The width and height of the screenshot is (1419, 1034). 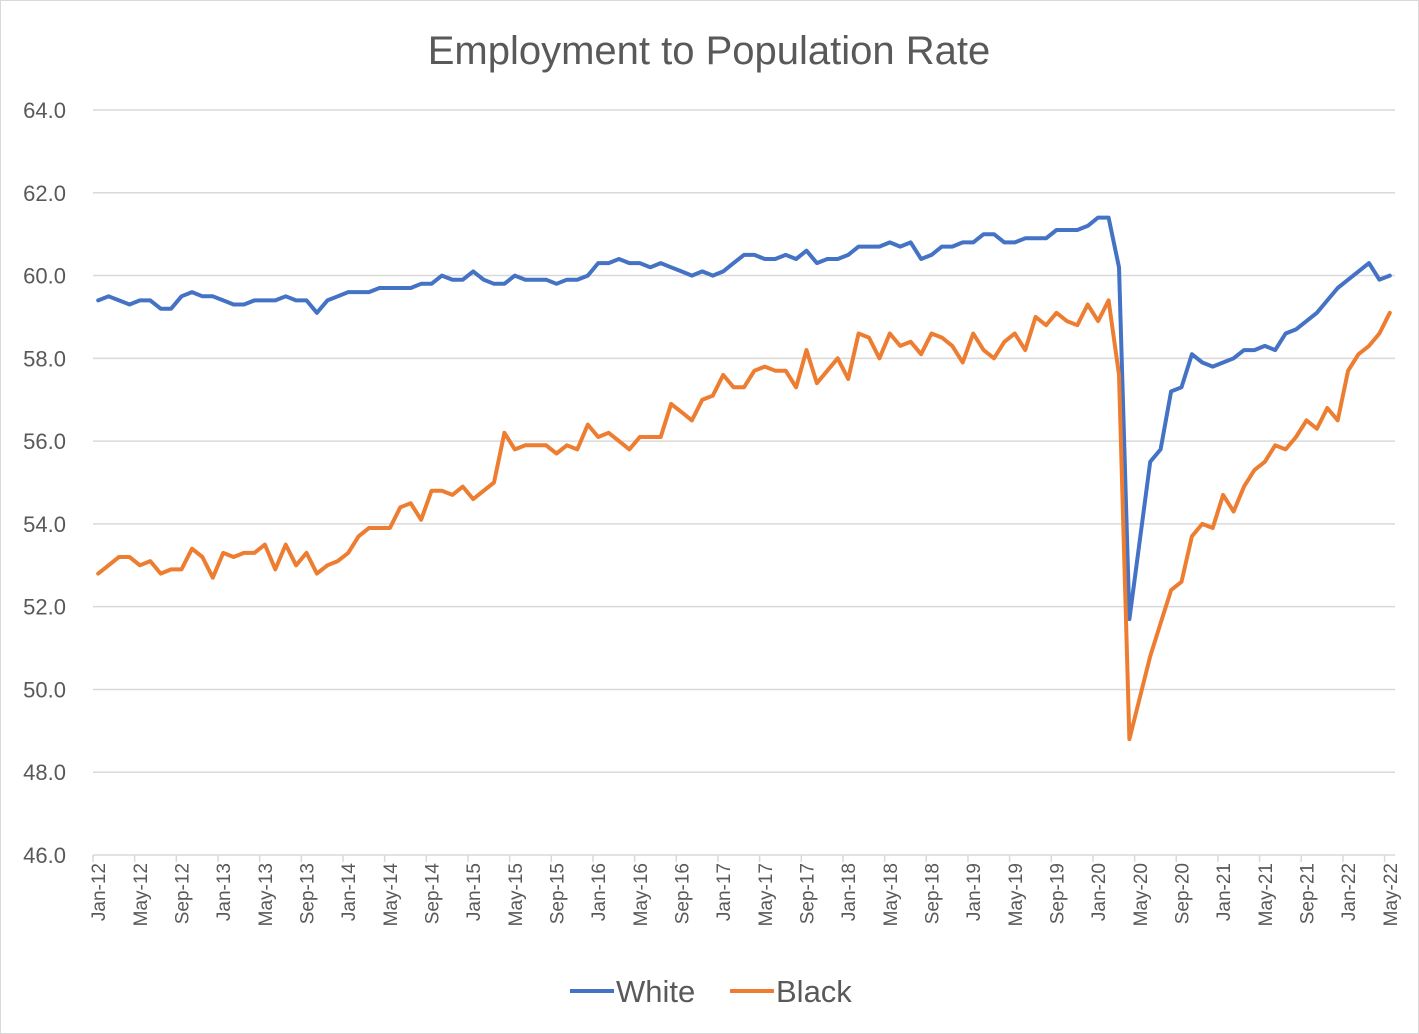 What do you see at coordinates (1016, 894) in the screenshot?
I see `x-tick-label: May-19` at bounding box center [1016, 894].